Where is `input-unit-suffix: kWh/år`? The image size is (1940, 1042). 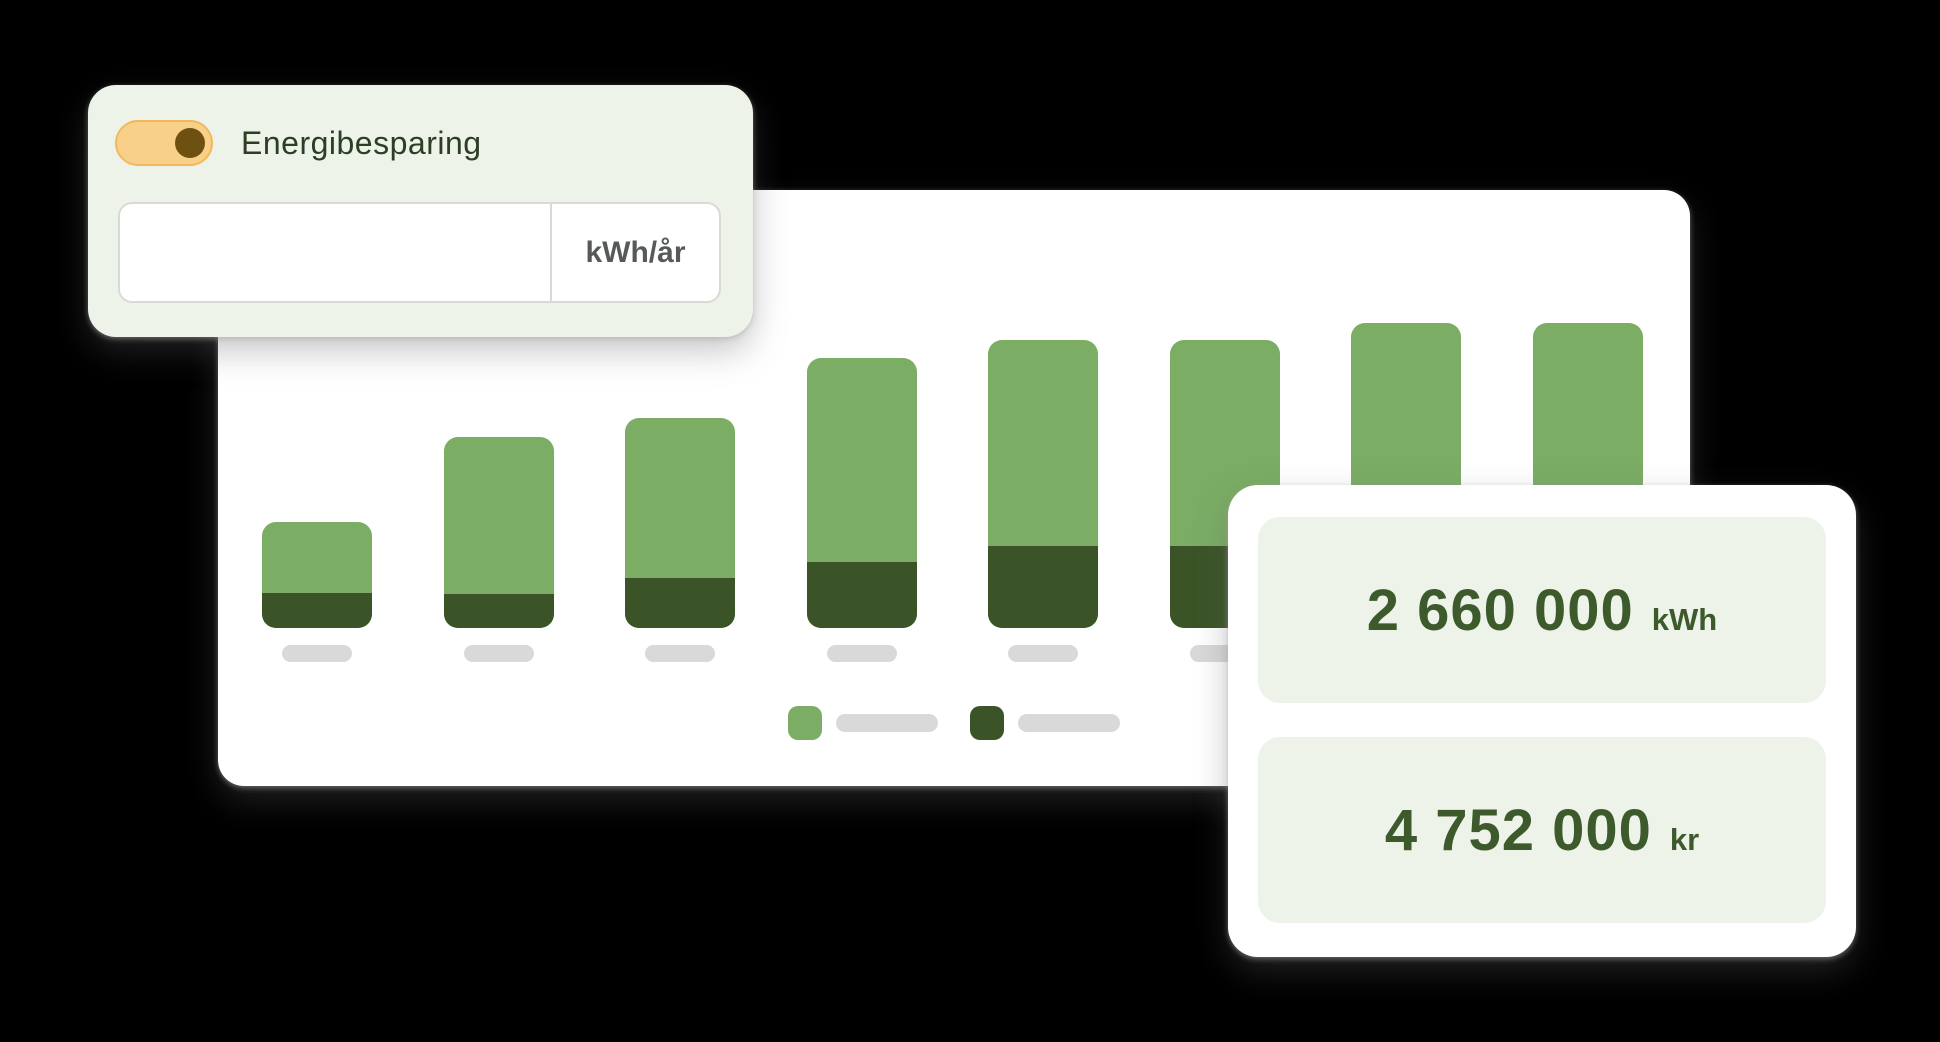
input-unit-suffix: kWh/år is located at coordinates (634, 252).